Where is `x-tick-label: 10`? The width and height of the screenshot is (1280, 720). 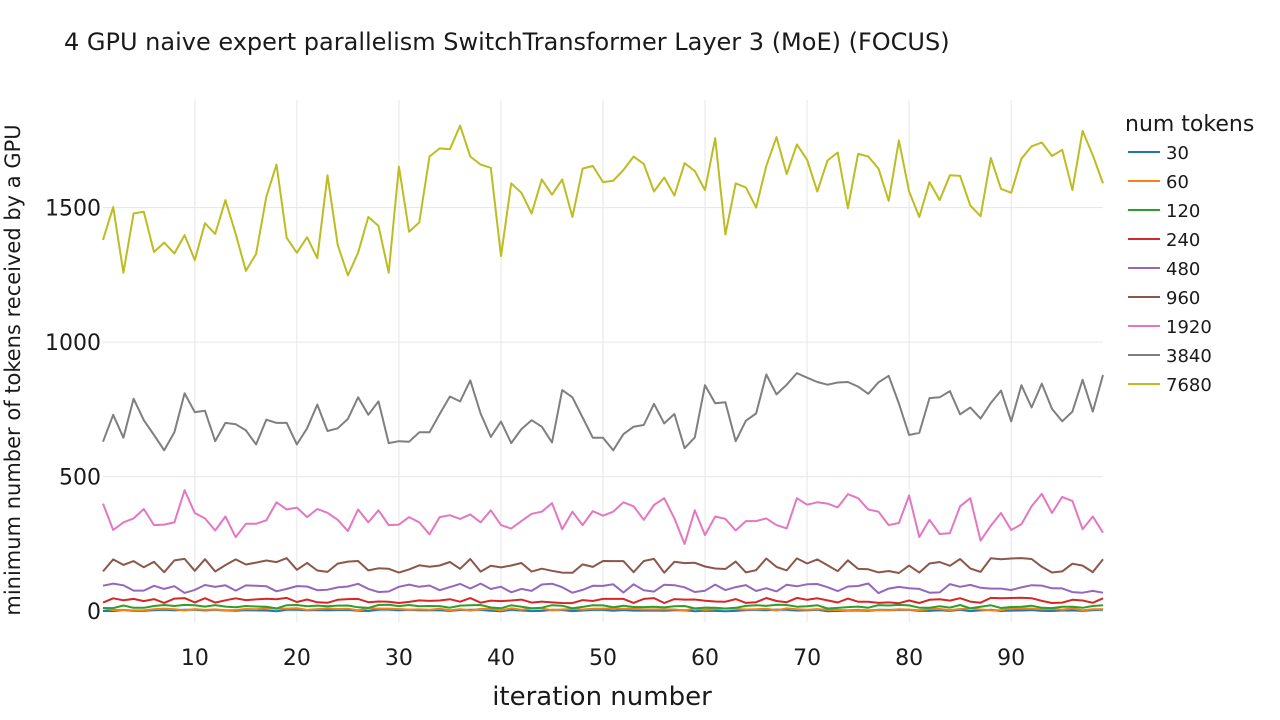
x-tick-label: 10 is located at coordinates (195, 658).